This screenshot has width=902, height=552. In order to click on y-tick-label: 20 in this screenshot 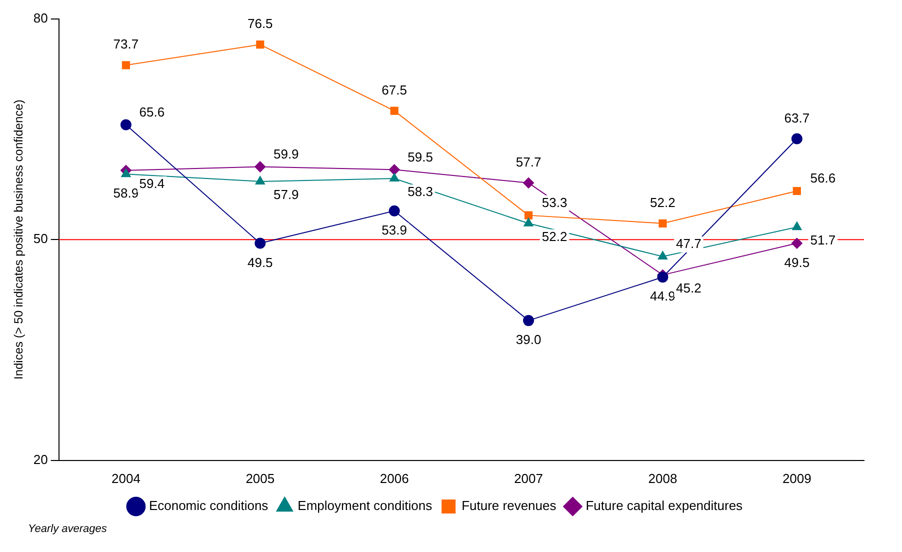, I will do `click(40, 459)`.